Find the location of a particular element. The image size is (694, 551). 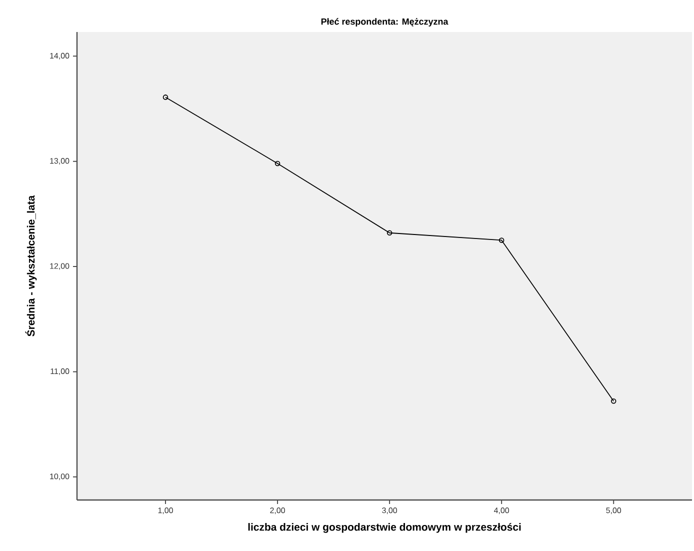

x-axis-title: liczba dzieci w gospodarstwie domowym w przeszłości is located at coordinates (384, 527).